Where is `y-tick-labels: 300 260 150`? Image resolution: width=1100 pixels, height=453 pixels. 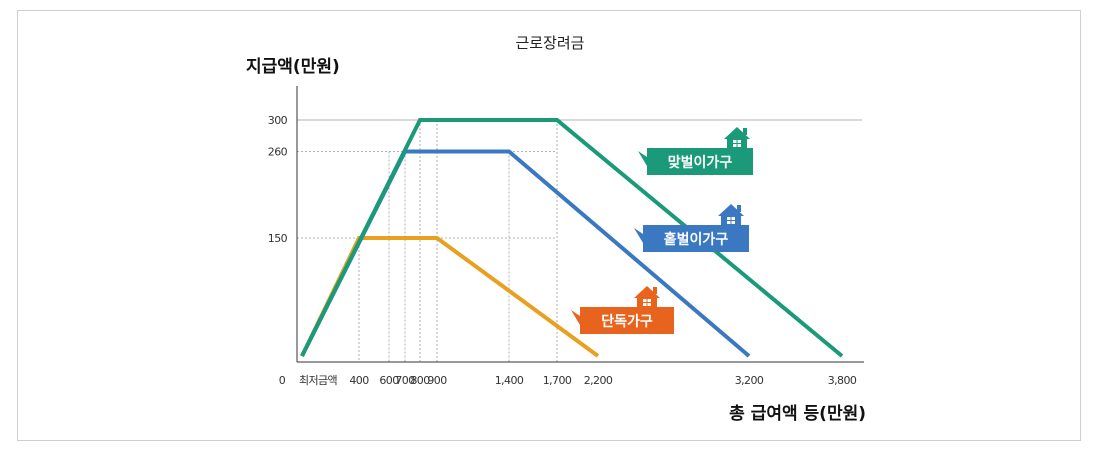
y-tick-labels: 300 260 150 is located at coordinates (278, 179).